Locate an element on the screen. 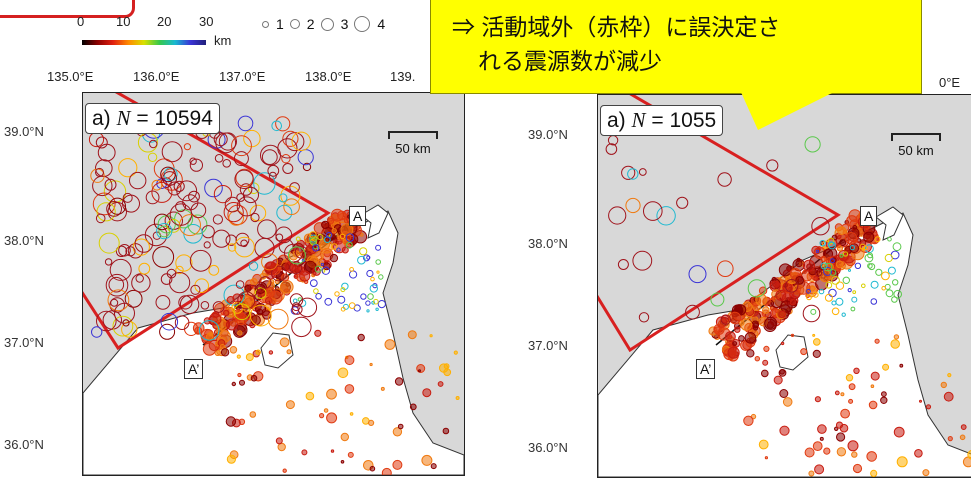 The image size is (971, 478). panel-label-left: a) N = 10594 is located at coordinates (152, 118).